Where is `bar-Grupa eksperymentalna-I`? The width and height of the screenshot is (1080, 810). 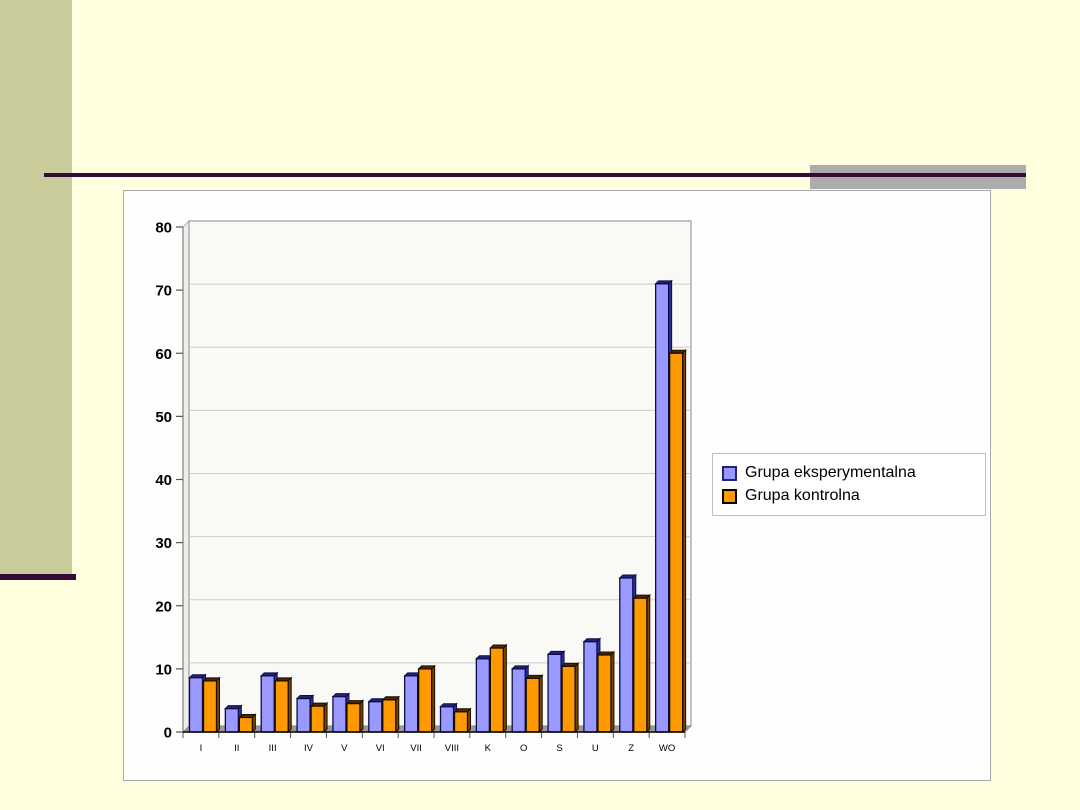
bar-Grupa eksperymentalna-I is located at coordinates (196, 705).